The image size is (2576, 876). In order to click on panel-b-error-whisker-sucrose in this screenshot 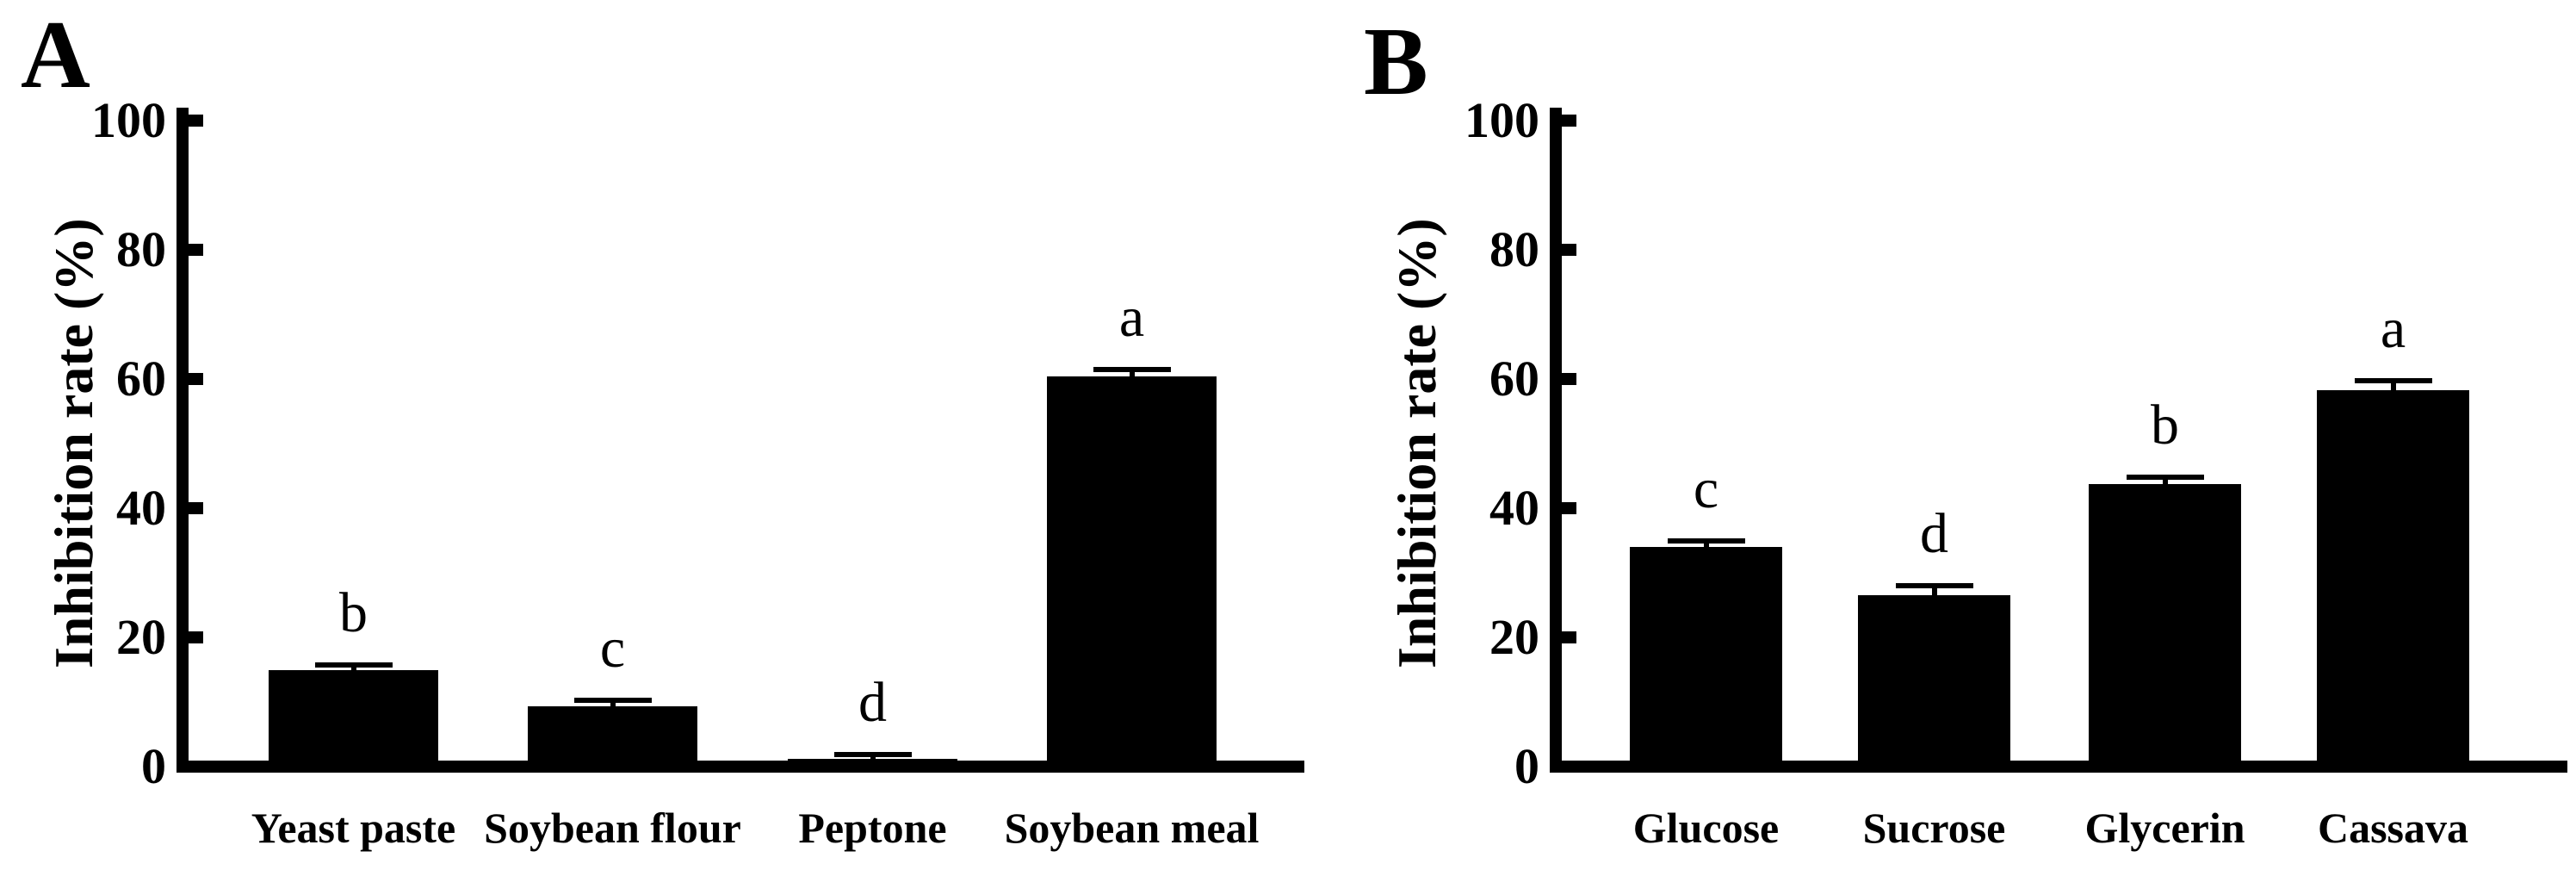, I will do `click(1934, 592)`.